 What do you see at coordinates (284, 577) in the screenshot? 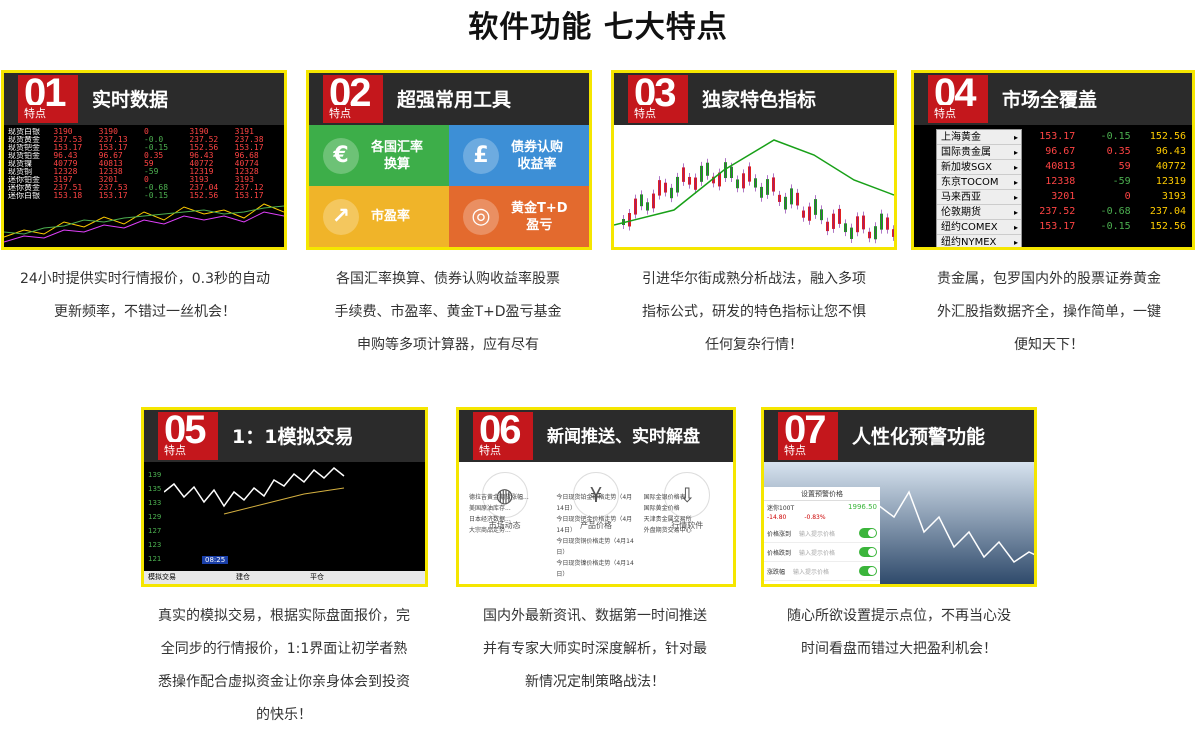
I see `sim-footer: 模拟交易 建仓 平仓` at bounding box center [284, 577].